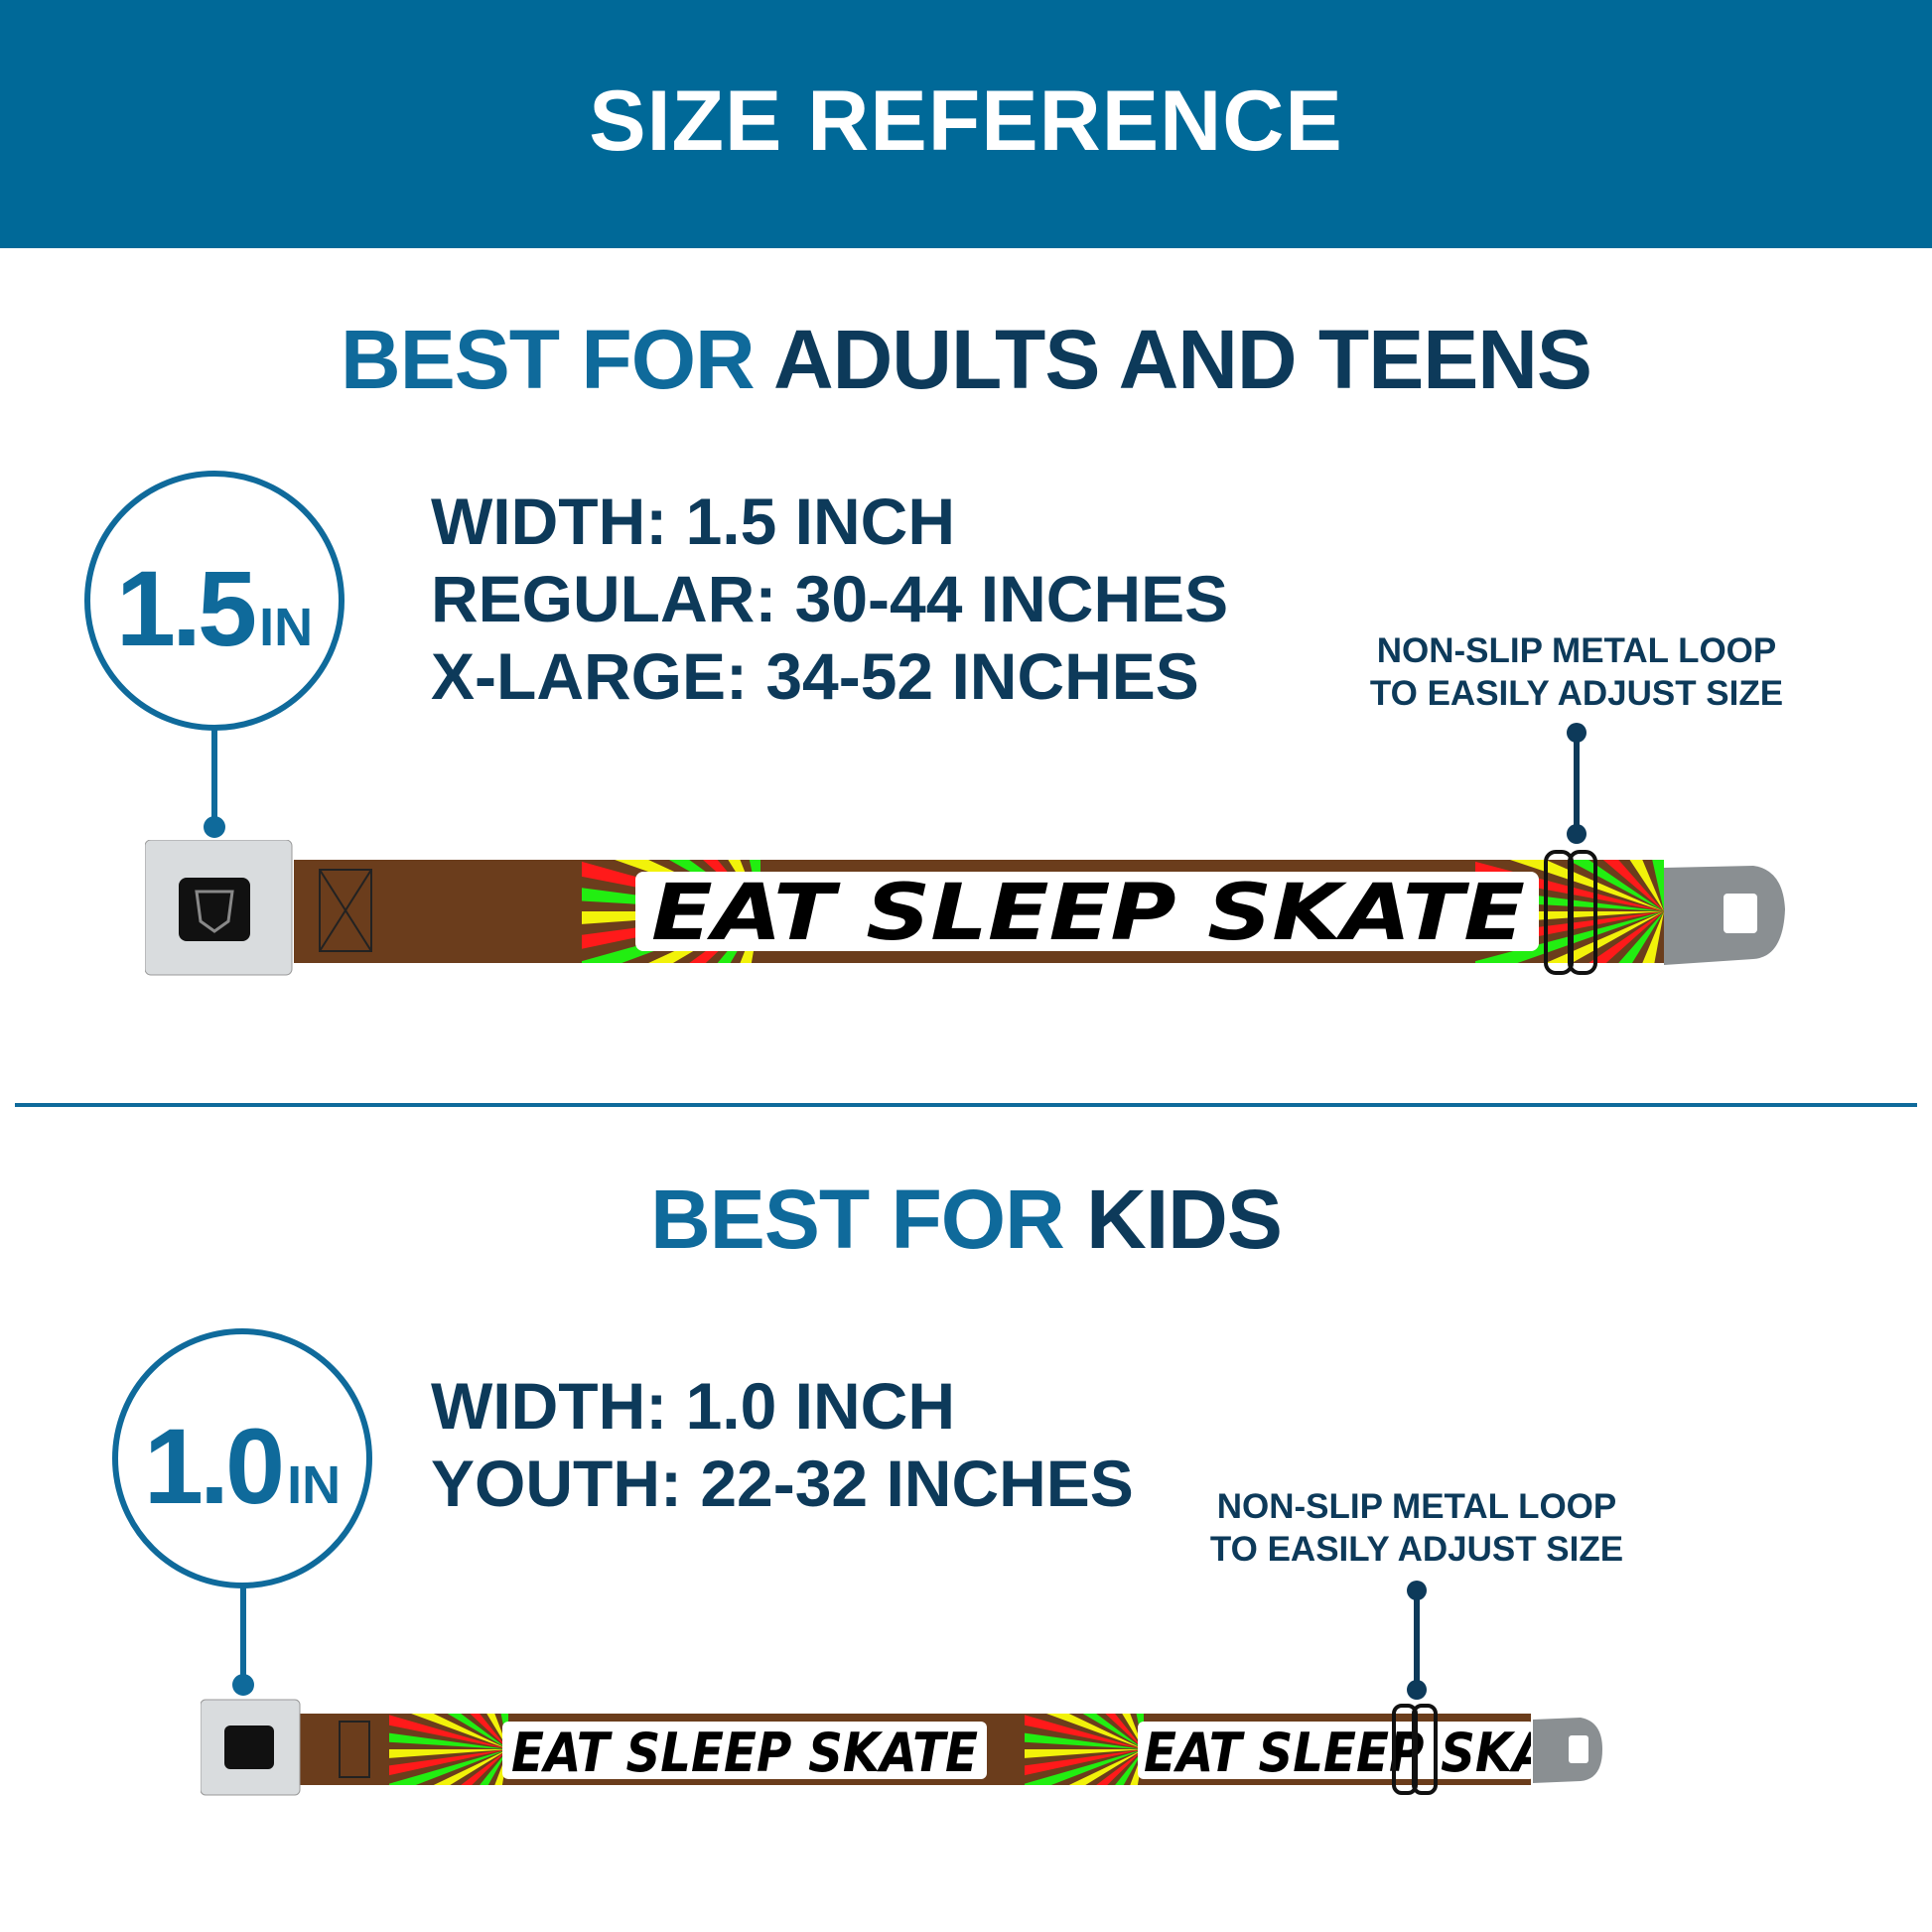  I want to click on belt-illustration: EAT SLEEP SKATE EAT SLEEP SKATE, so click(906, 1748).